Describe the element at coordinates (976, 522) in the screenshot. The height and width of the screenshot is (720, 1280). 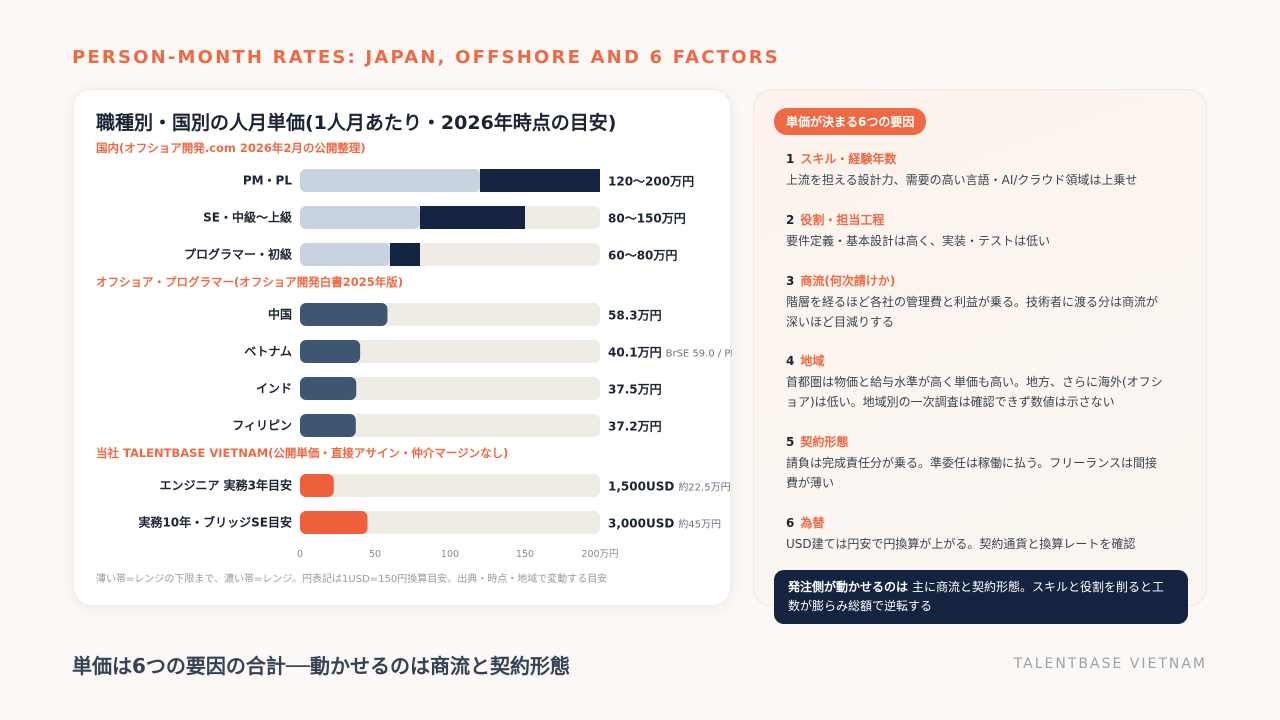
I see `factor-title: 6 為替` at that location.